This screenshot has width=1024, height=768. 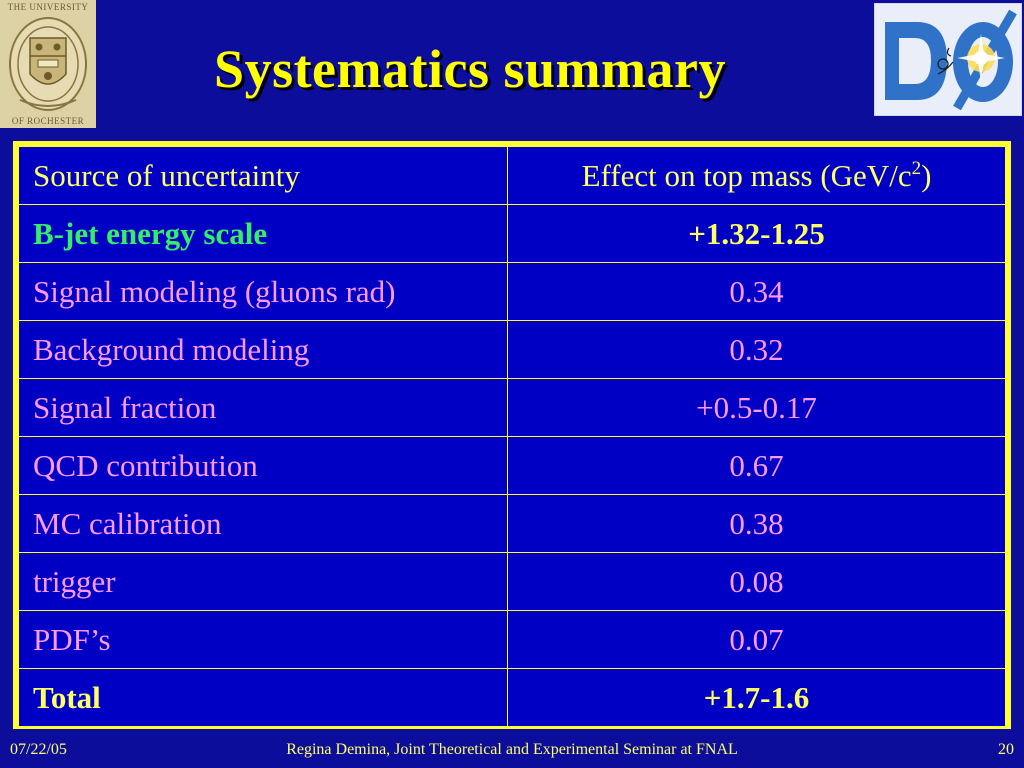 What do you see at coordinates (263, 639) in the screenshot?
I see `row-source: PDF’s` at bounding box center [263, 639].